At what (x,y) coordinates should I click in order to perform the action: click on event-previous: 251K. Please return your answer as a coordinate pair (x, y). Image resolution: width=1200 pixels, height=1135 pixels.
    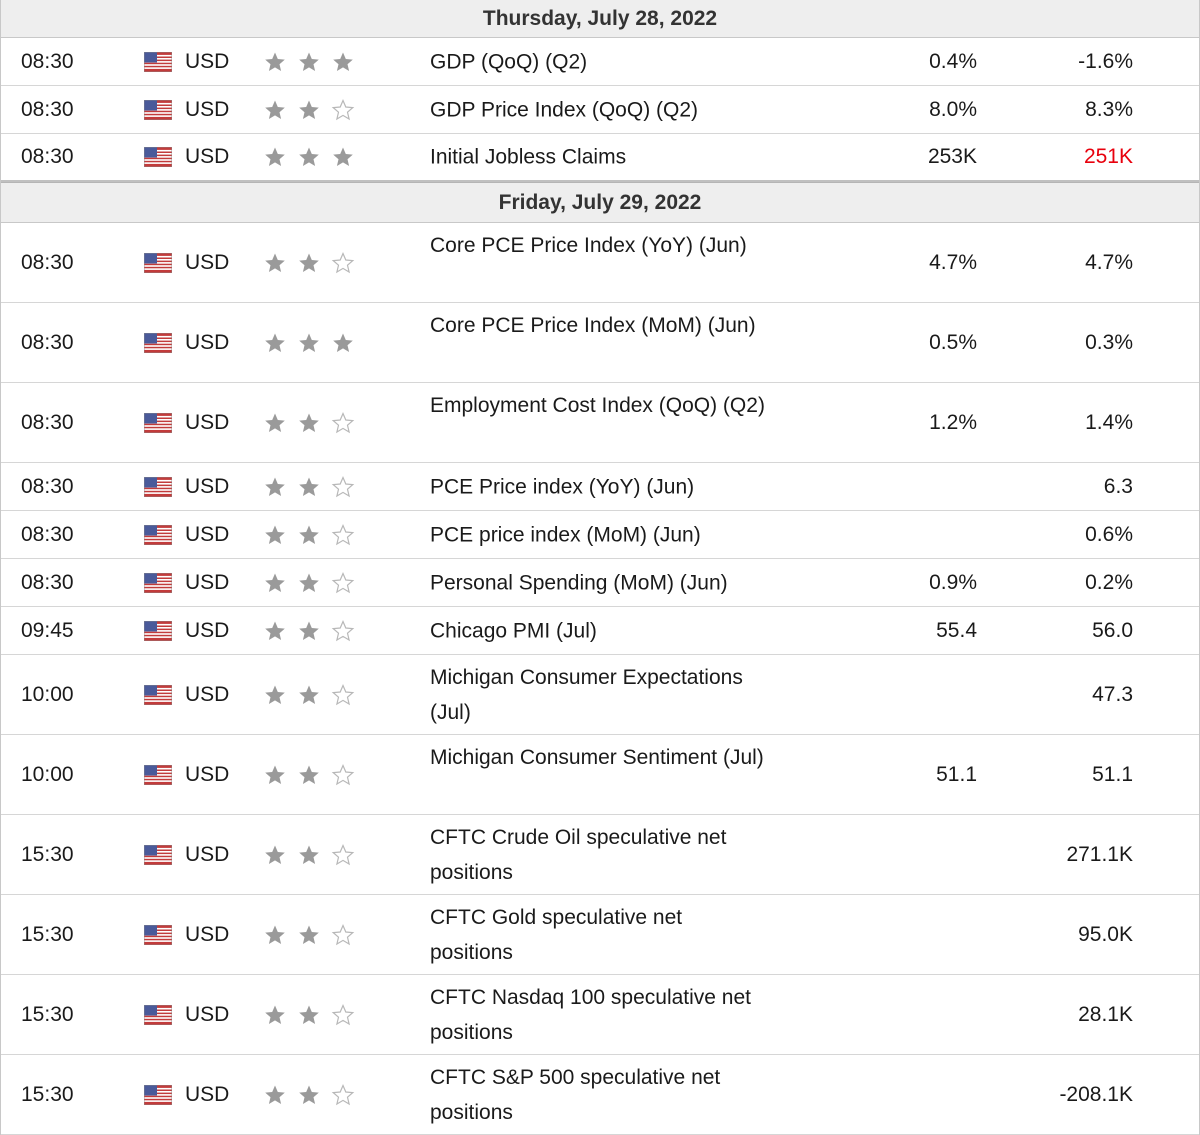
    Looking at the image, I should click on (1108, 156).